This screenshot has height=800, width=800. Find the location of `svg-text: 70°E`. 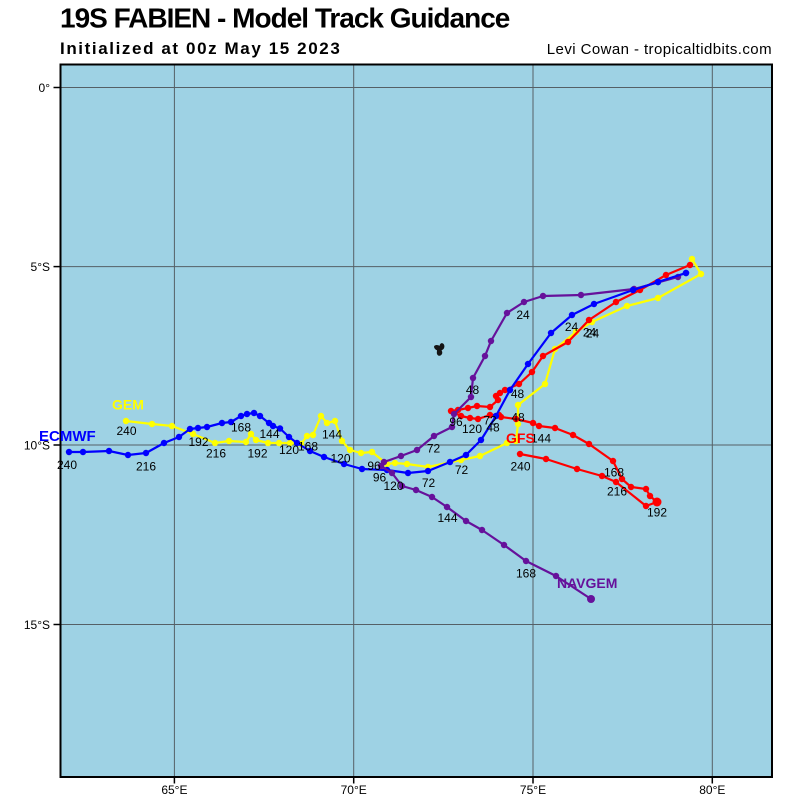

svg-text: 70°E is located at coordinates (354, 790).